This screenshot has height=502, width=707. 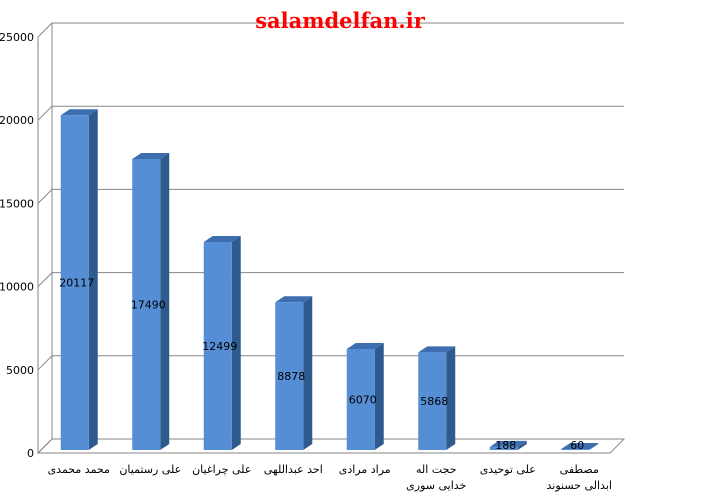 What do you see at coordinates (17, 287) in the screenshot?
I see `y-tick-label: 10000` at bounding box center [17, 287].